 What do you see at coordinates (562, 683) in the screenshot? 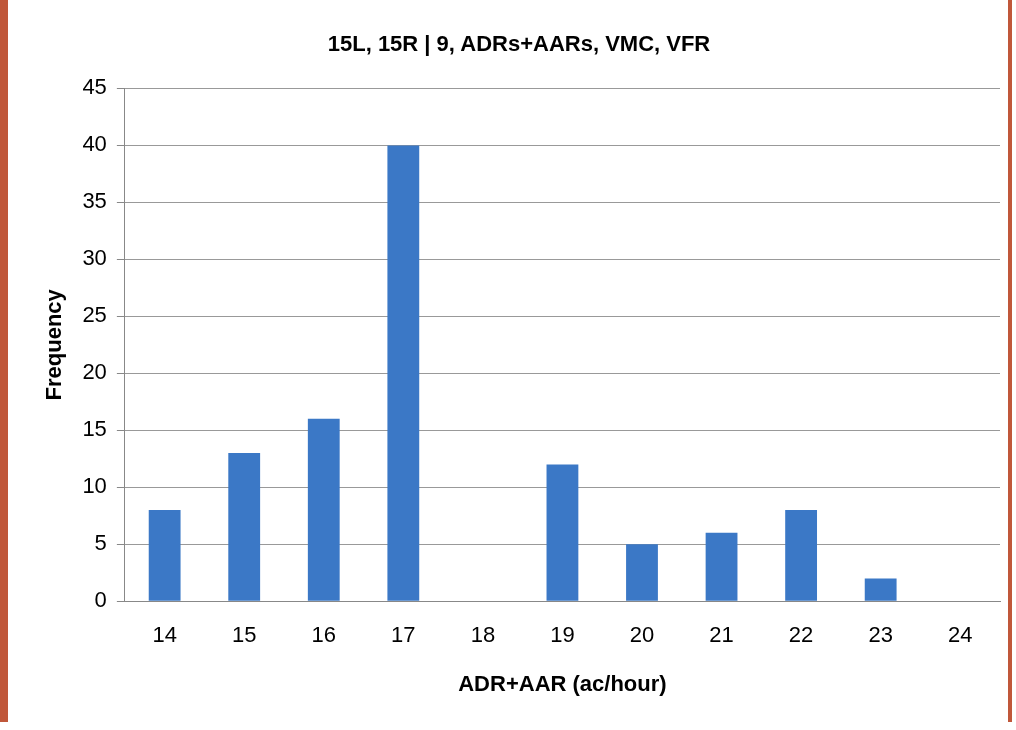
I see `x-axis-title: ADR+AAR (ac/hour)` at bounding box center [562, 683].